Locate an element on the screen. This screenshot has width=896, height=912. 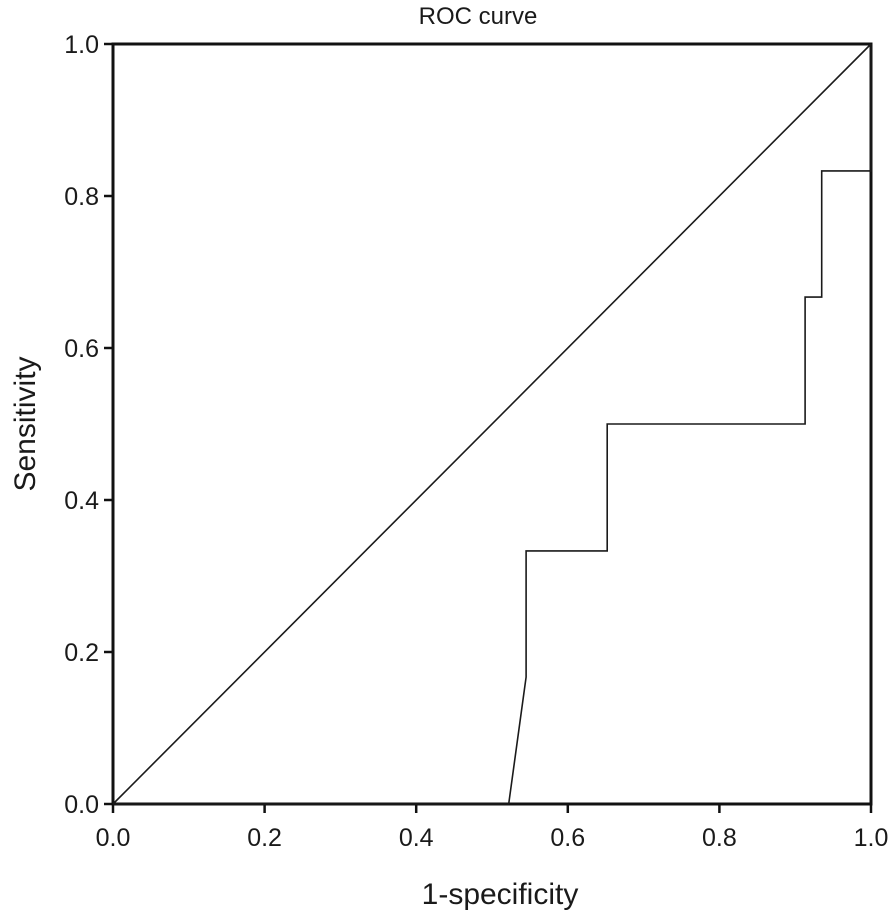
y-tick-label: 0.6 is located at coordinates (81, 349).